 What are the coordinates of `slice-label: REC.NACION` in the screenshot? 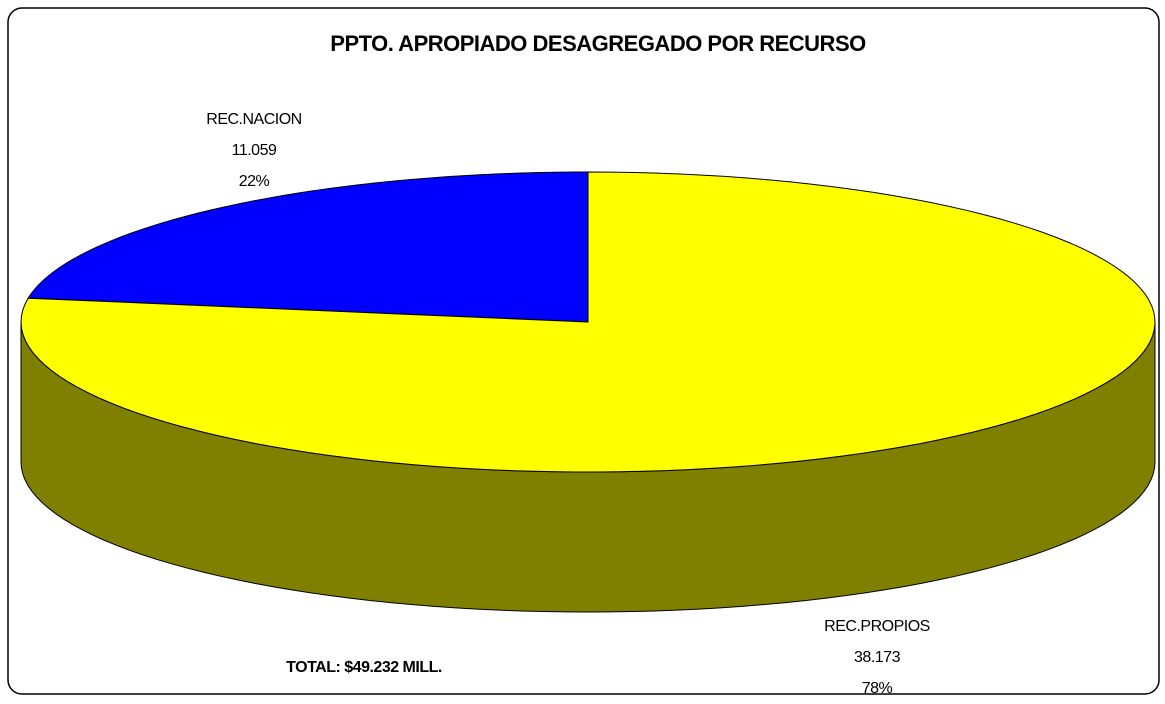 It's located at (253, 119).